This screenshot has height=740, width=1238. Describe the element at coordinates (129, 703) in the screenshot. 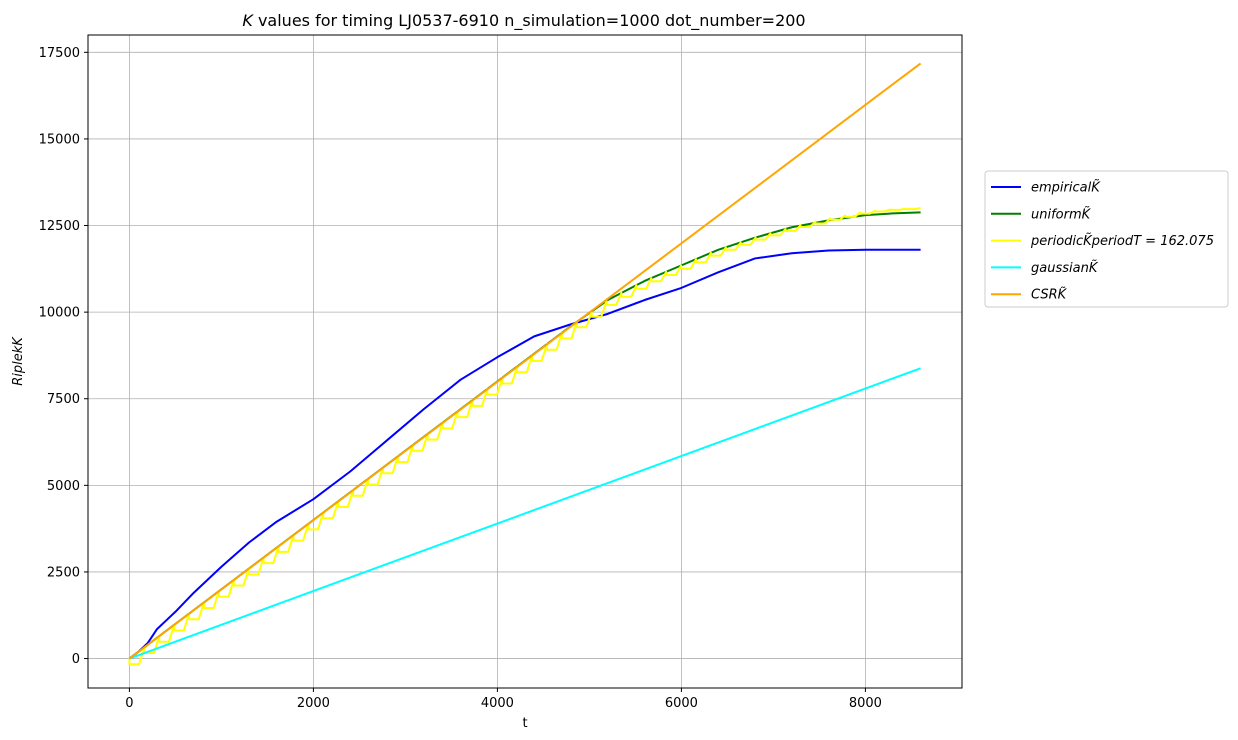

I see `x-tick-label: 0` at that location.